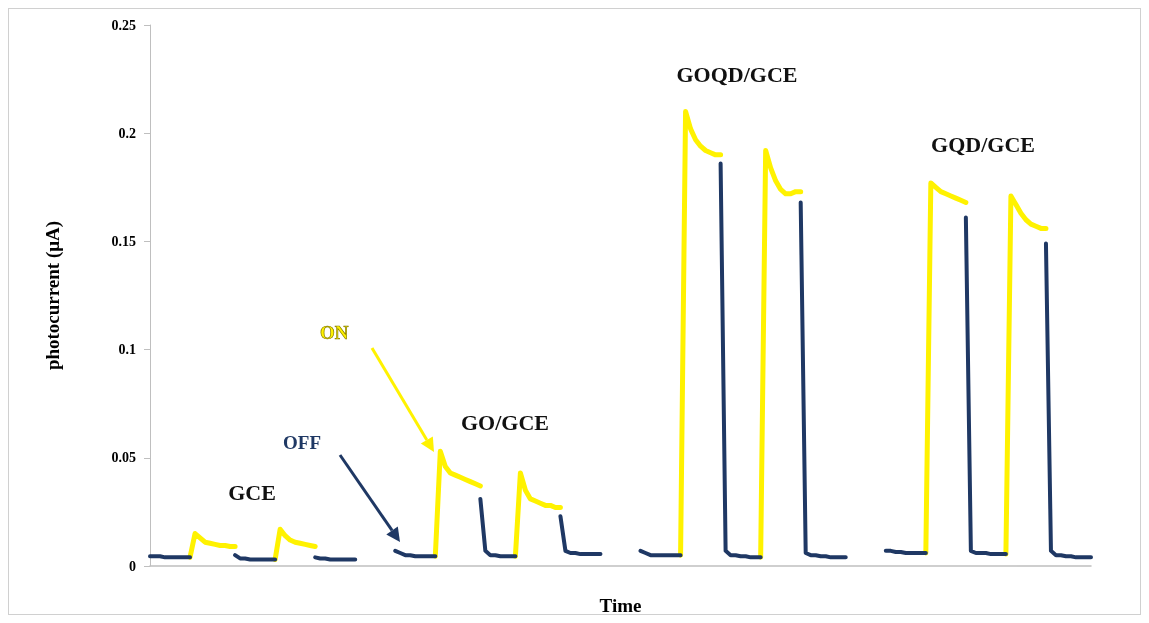 The image size is (1149, 623). I want to click on annotation: GQD/GCE, so click(983, 145).